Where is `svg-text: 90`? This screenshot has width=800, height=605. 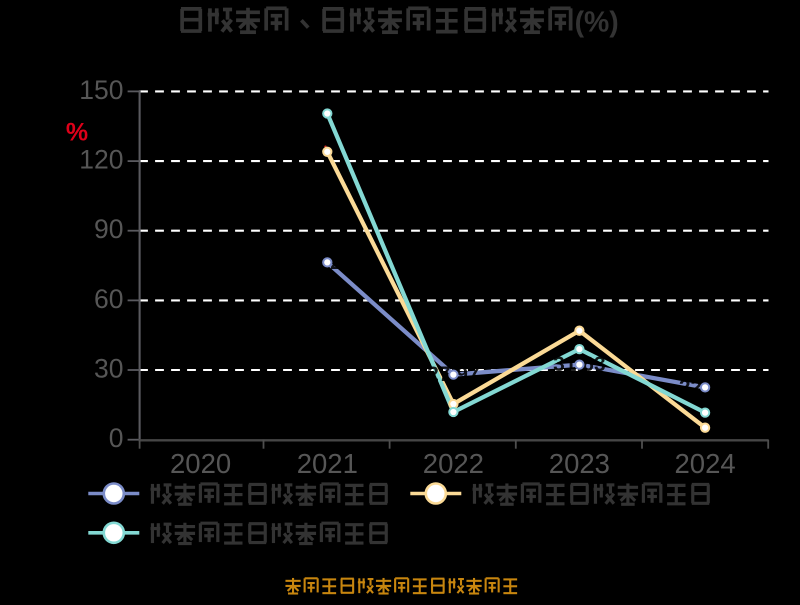
svg-text: 90 is located at coordinates (108, 229).